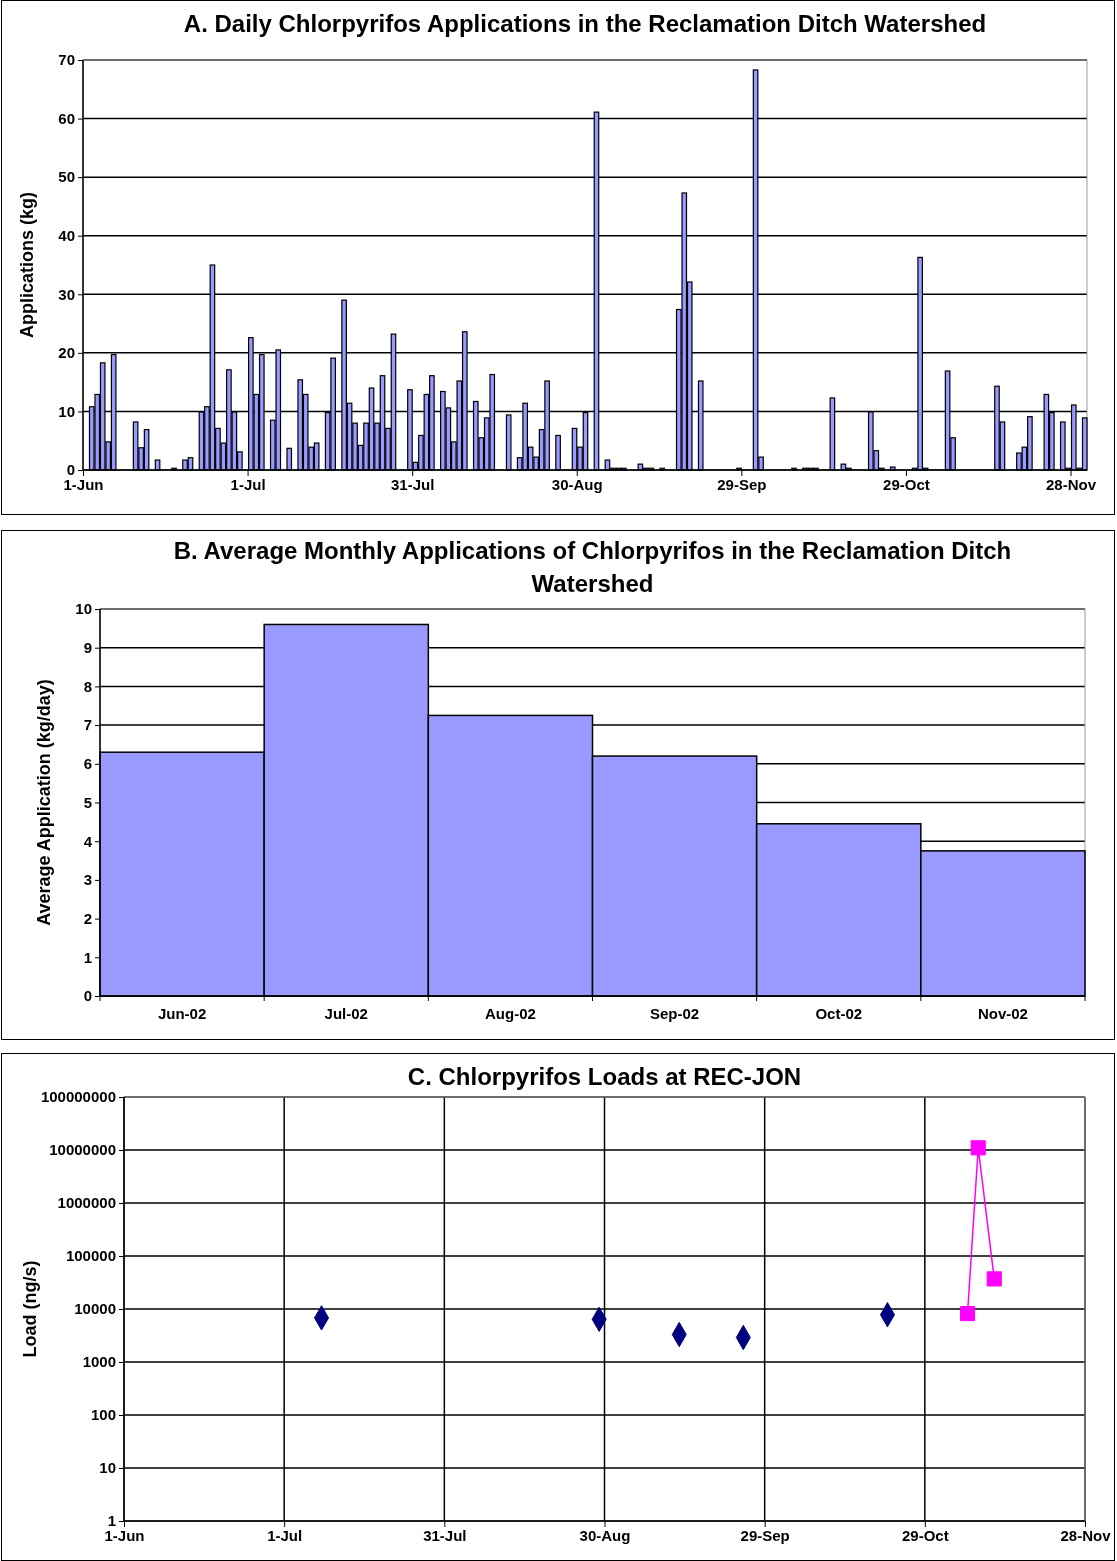  I want to click on x-tick-label: Sep-02, so click(674, 1013).